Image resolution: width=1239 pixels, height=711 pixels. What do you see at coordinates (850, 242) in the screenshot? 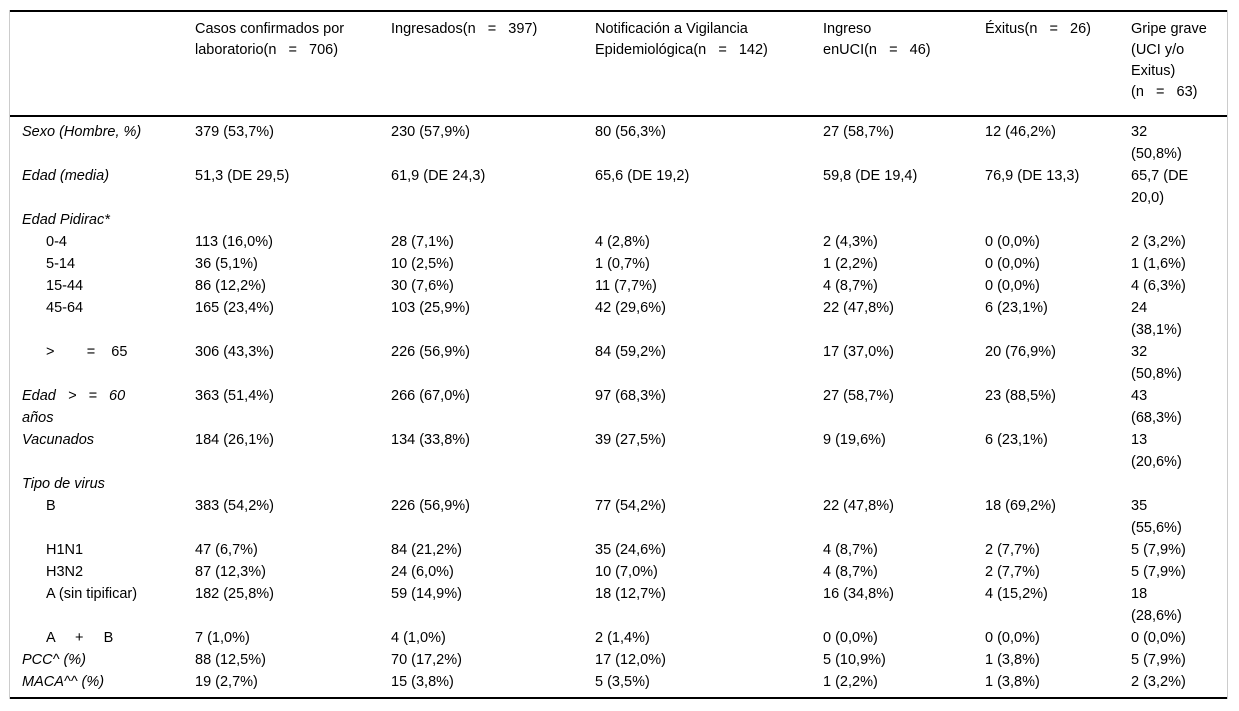
I see `cell: 2 (4,3%)` at bounding box center [850, 242].